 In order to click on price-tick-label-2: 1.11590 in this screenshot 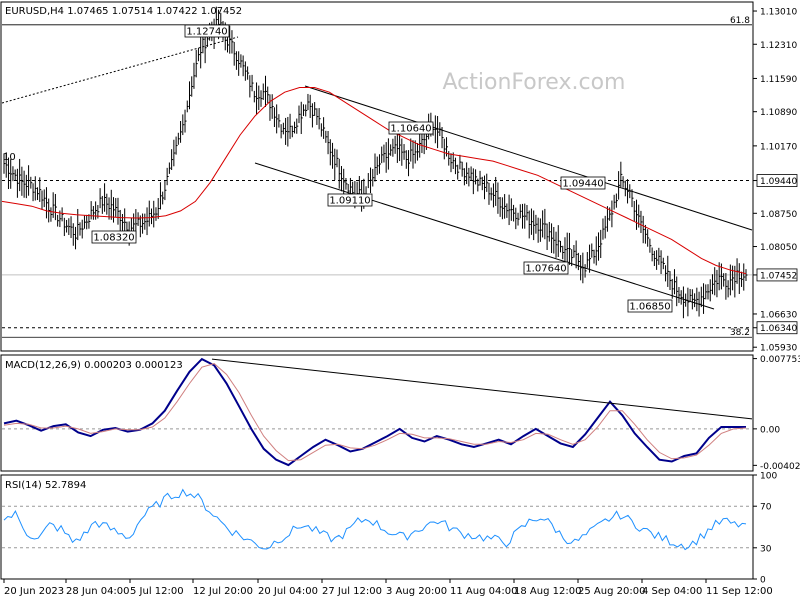, I will do `click(778, 80)`.